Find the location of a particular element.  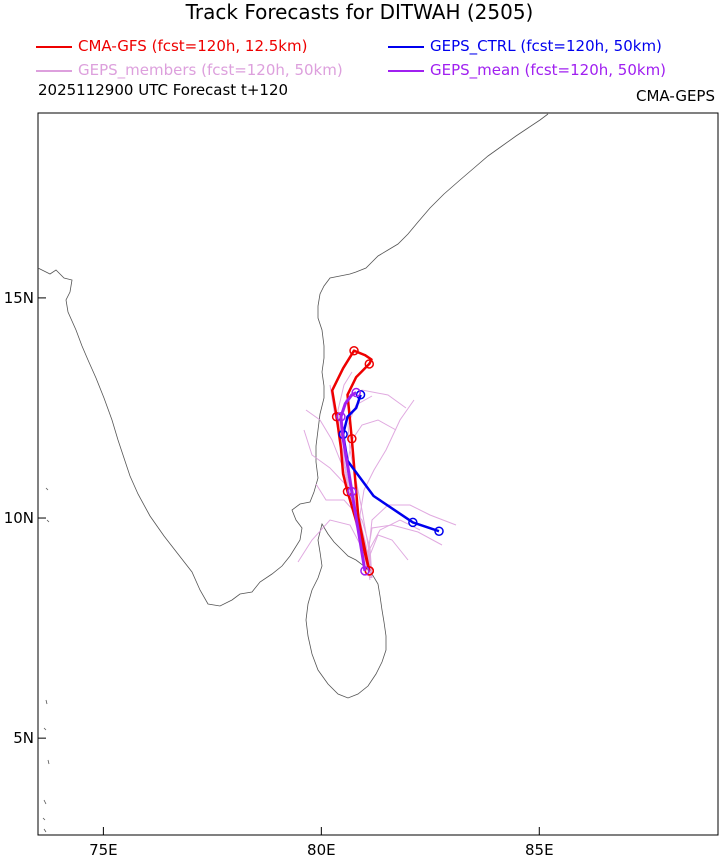

legend-swatch-geps-ctrl is located at coordinates (406, 47).